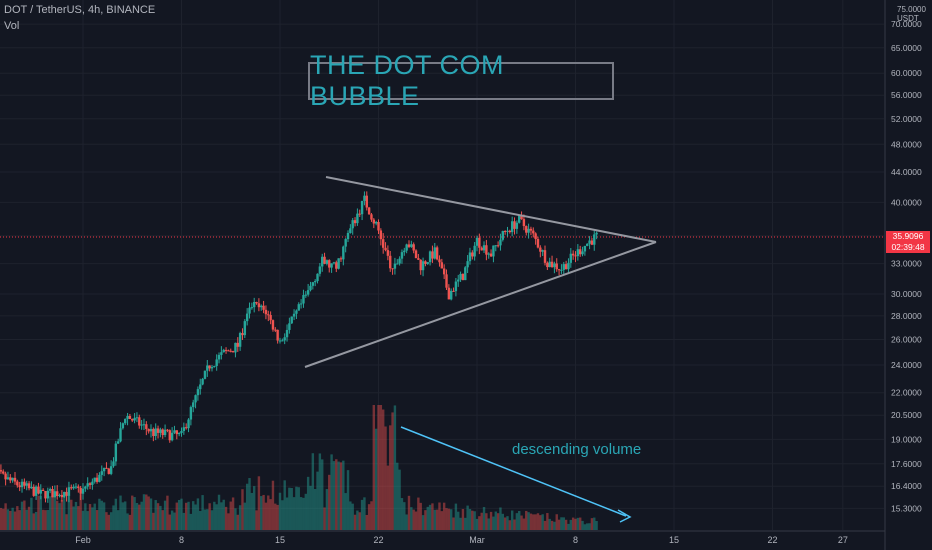 The image size is (932, 550). What do you see at coordinates (491, 209) in the screenshot?
I see `upper-trendline` at bounding box center [491, 209].